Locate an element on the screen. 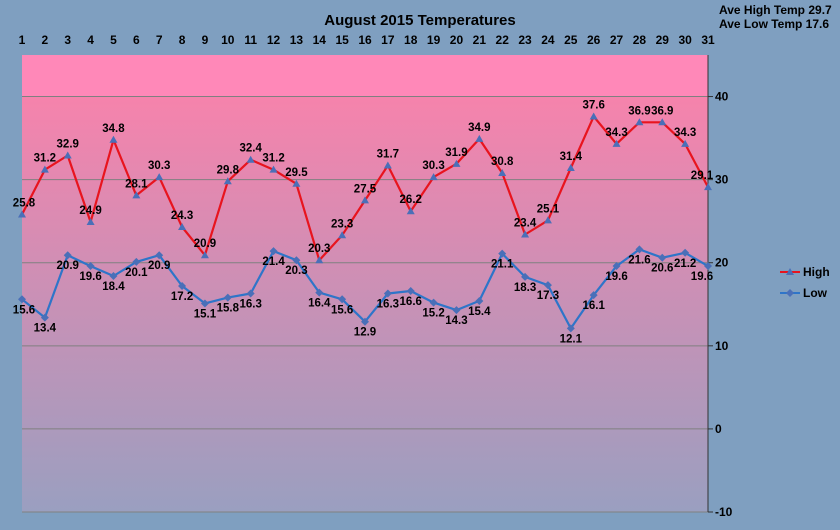 The image size is (840, 530). data-label-high: 25.8 is located at coordinates (24, 204).